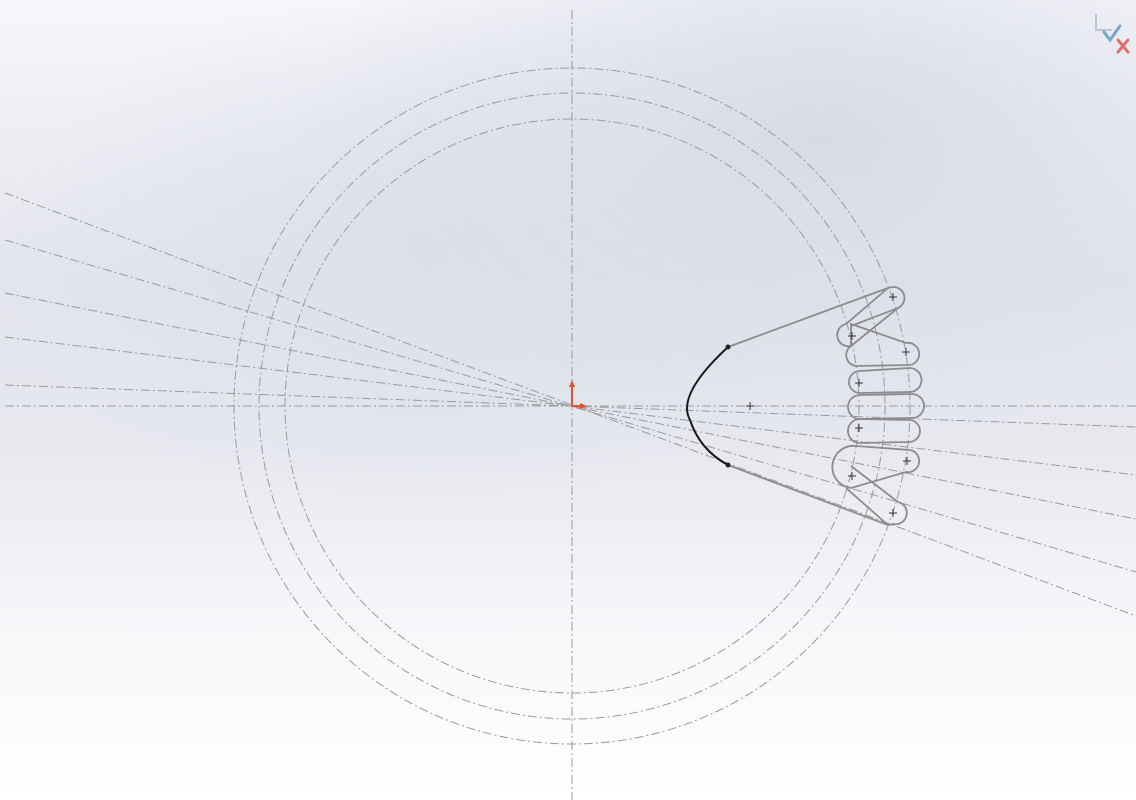 Image resolution: width=1136 pixels, height=800 pixels. Describe the element at coordinates (707, 406) in the screenshot. I see `selected-arc` at that location.